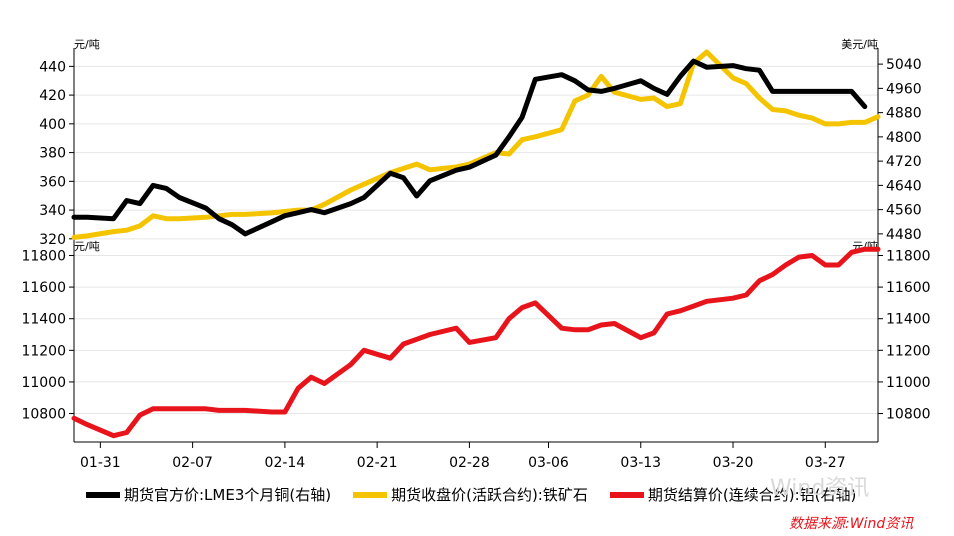  What do you see at coordinates (52, 240) in the screenshot?
I see `y-tick-label-left-top: 320` at bounding box center [52, 240].